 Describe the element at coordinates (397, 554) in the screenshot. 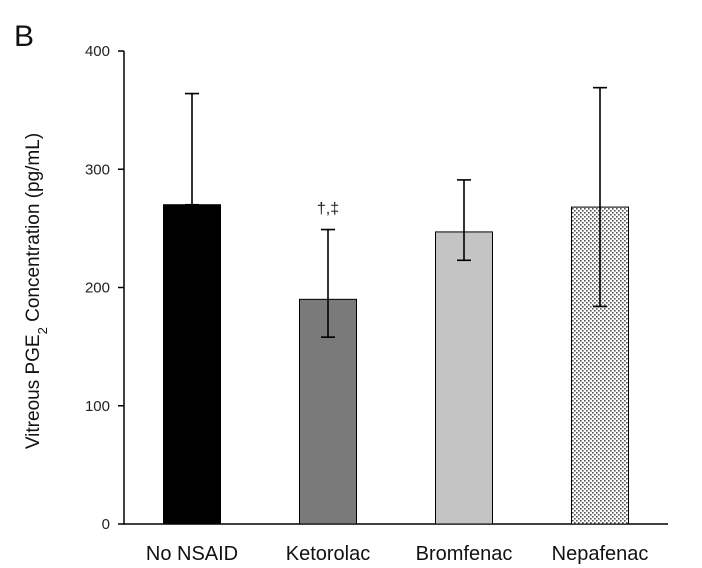

I see `x-tick-labels: No NSAID Ketorolac Bromfenac Nepafenac` at that location.